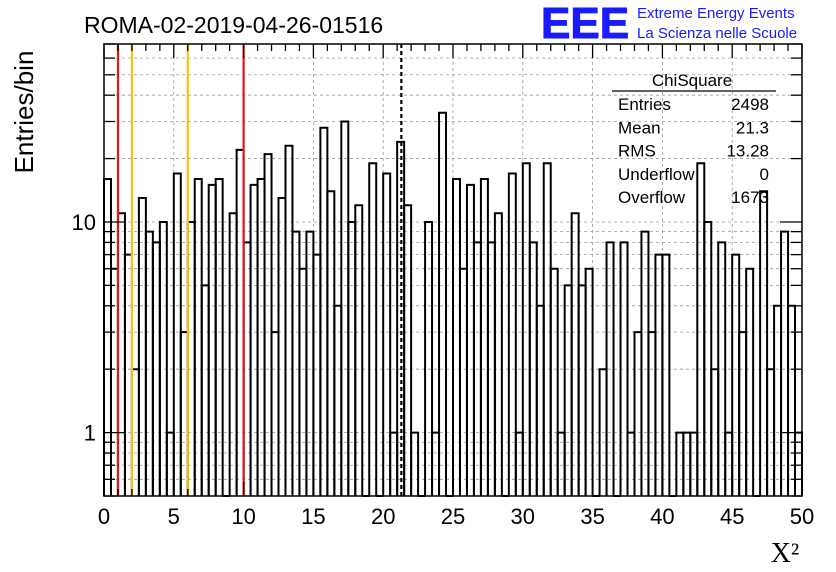 The height and width of the screenshot is (572, 836). Describe the element at coordinates (313, 516) in the screenshot. I see `x-tick-label: 15` at that location.